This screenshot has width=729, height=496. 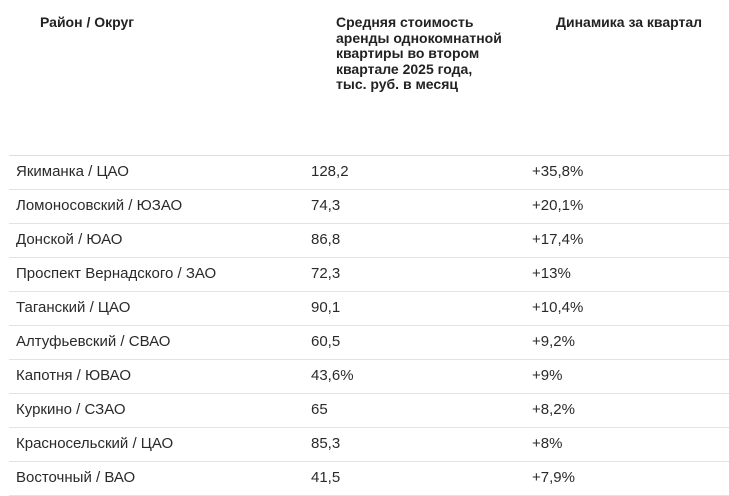 What do you see at coordinates (326, 443) in the screenshot?
I see `price-cell: 85,3` at bounding box center [326, 443].